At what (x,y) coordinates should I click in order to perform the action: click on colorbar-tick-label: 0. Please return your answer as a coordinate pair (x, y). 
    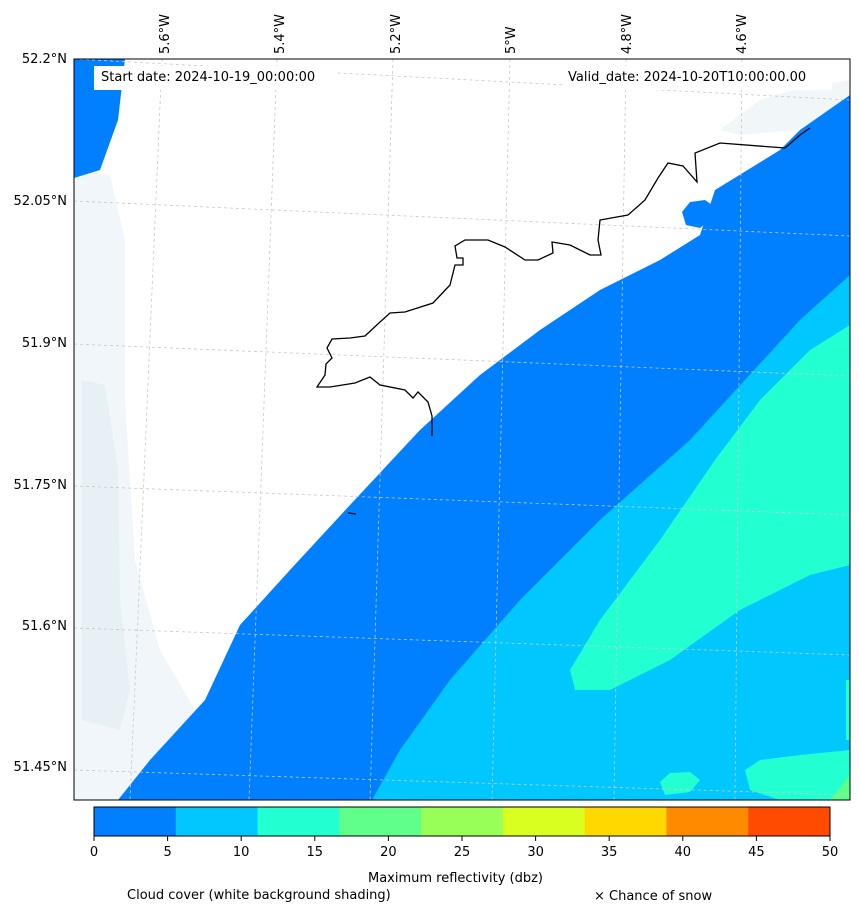
    Looking at the image, I should click on (94, 852).